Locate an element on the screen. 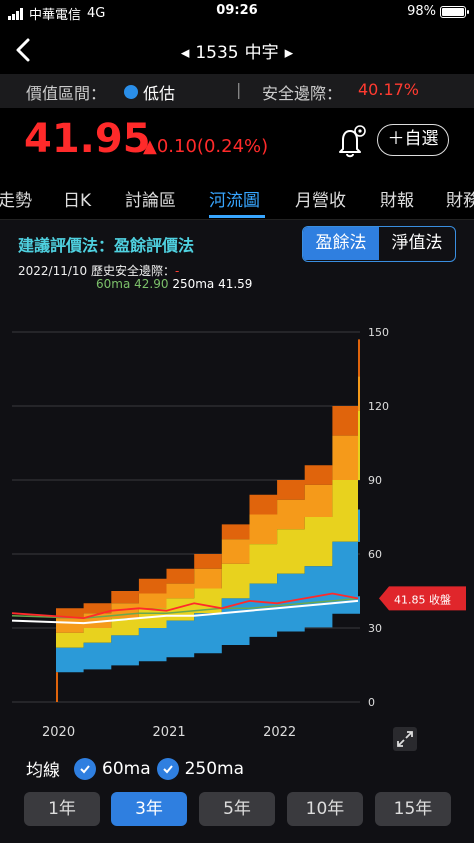 The width and height of the screenshot is (474, 843). period-1y-button: 1年 is located at coordinates (62, 809).